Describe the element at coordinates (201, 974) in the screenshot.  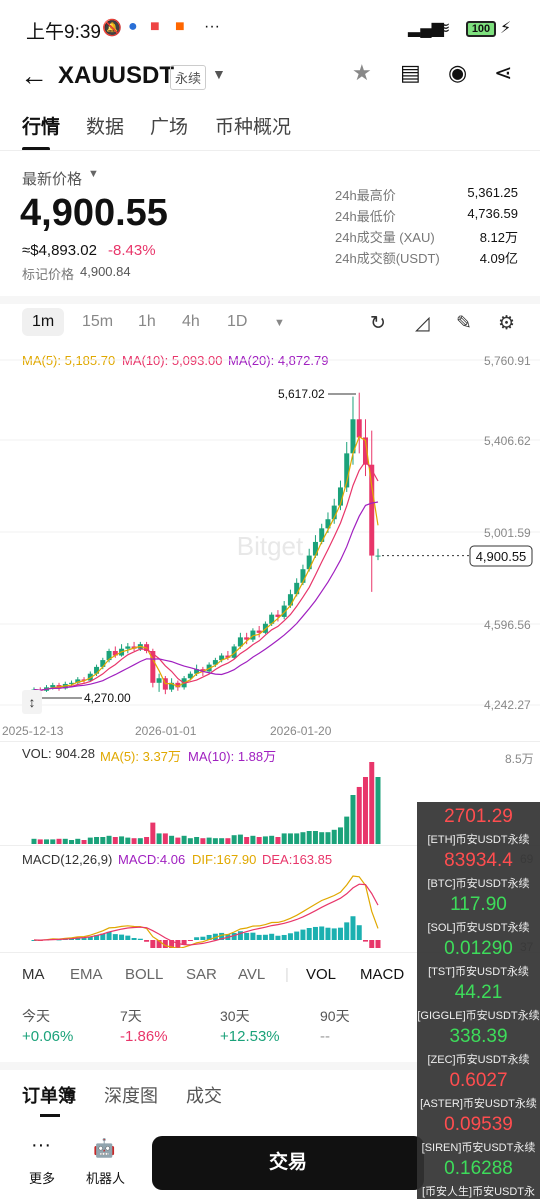
I see `indicator-sar: SAR` at that location.